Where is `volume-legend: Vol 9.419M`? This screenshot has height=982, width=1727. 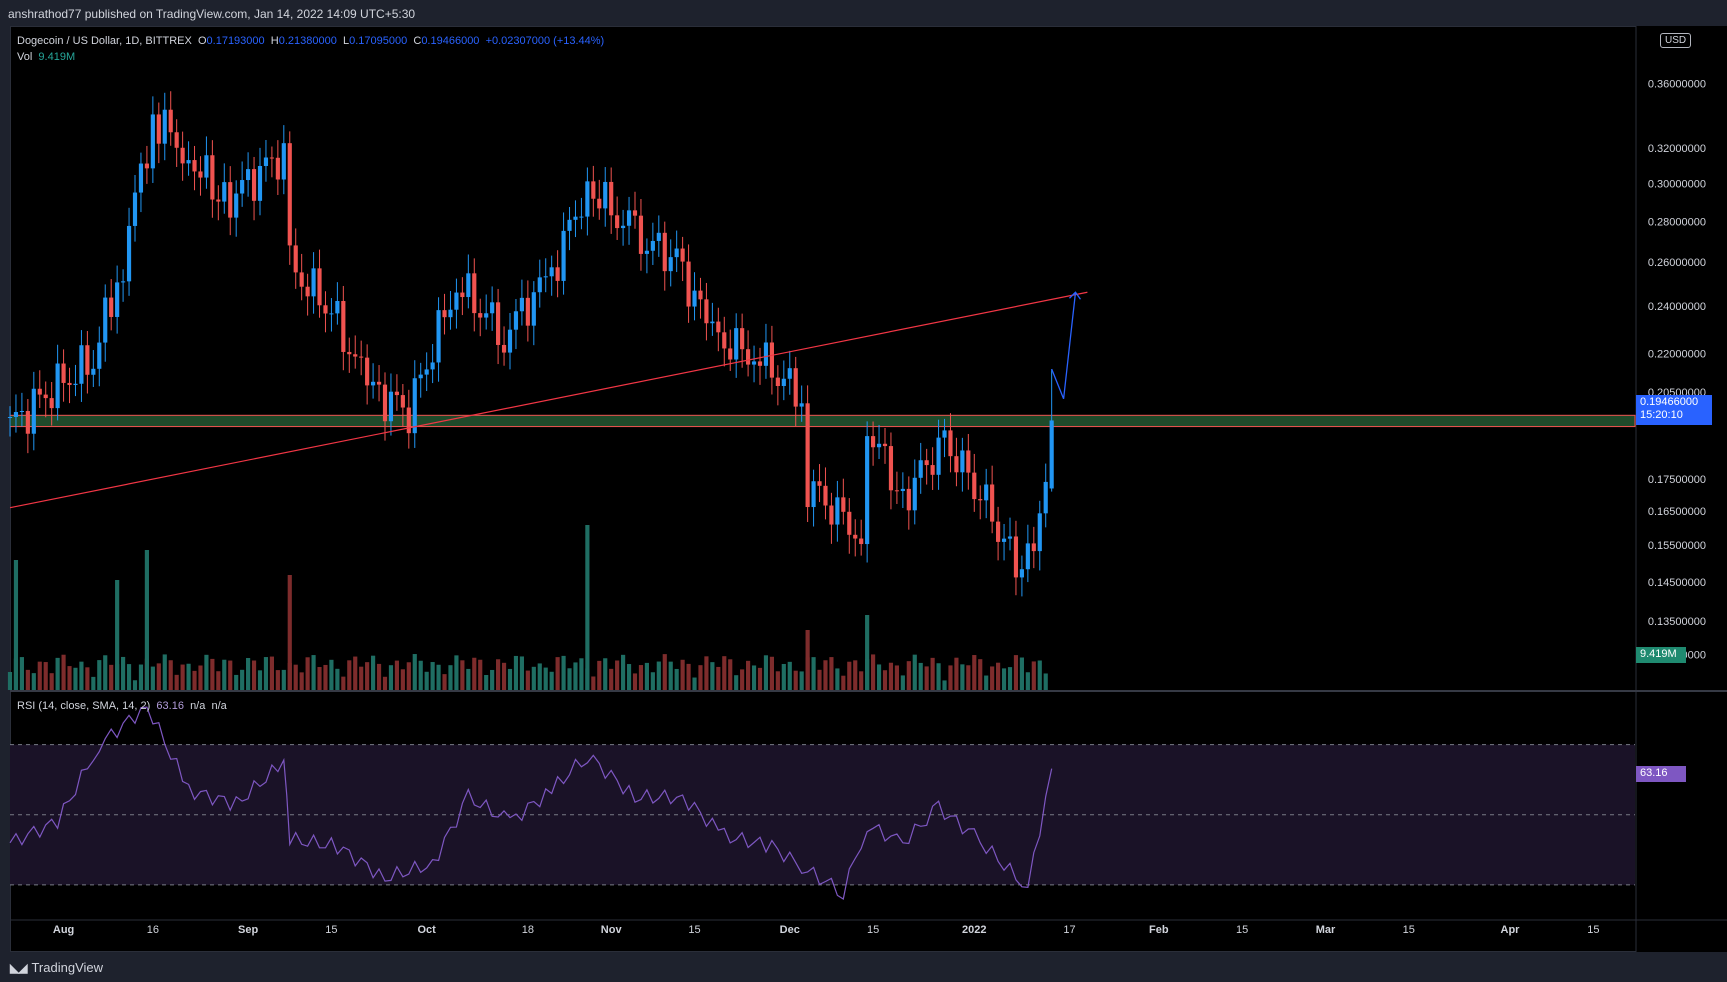 volume-legend: Vol 9.419M is located at coordinates (46, 57).